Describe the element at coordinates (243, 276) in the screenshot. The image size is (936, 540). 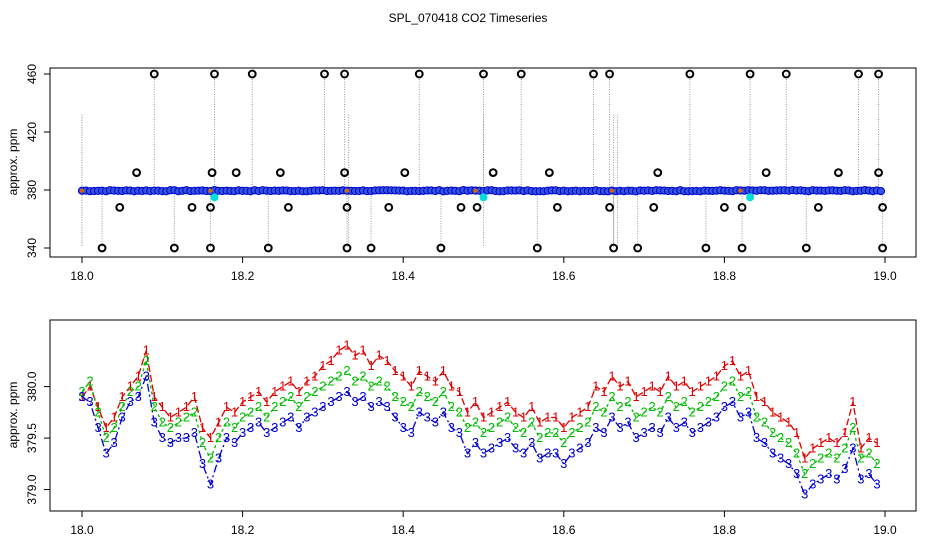
I see `top-x-tick-label: 18.2` at that location.